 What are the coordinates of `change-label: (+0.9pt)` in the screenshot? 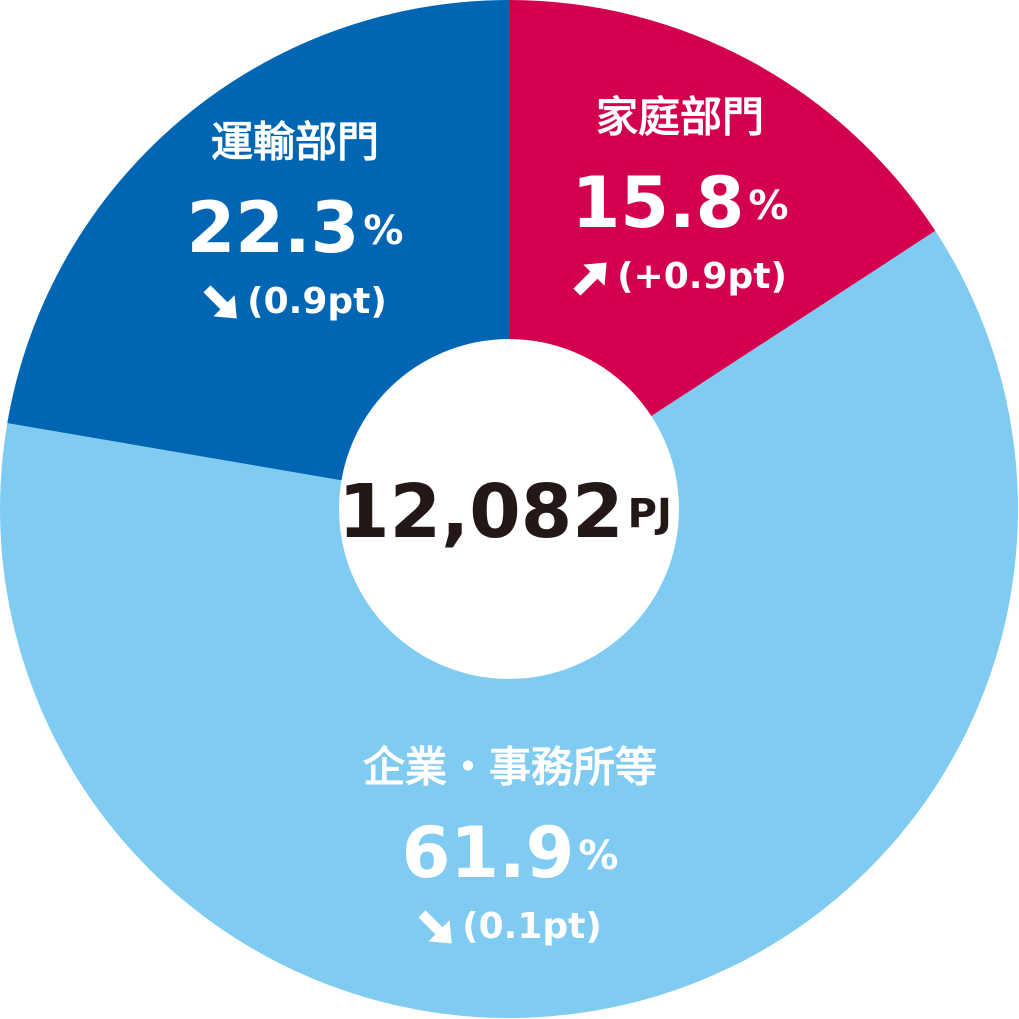 It's located at (702, 276).